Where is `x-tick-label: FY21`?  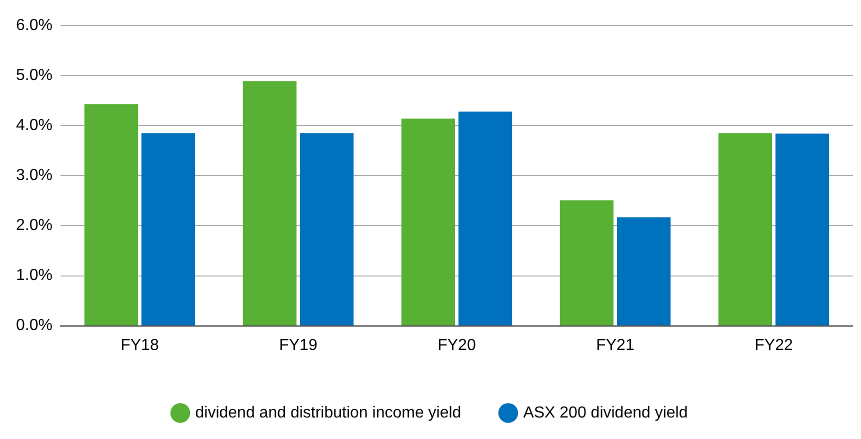
x-tick-label: FY21 is located at coordinates (615, 345).